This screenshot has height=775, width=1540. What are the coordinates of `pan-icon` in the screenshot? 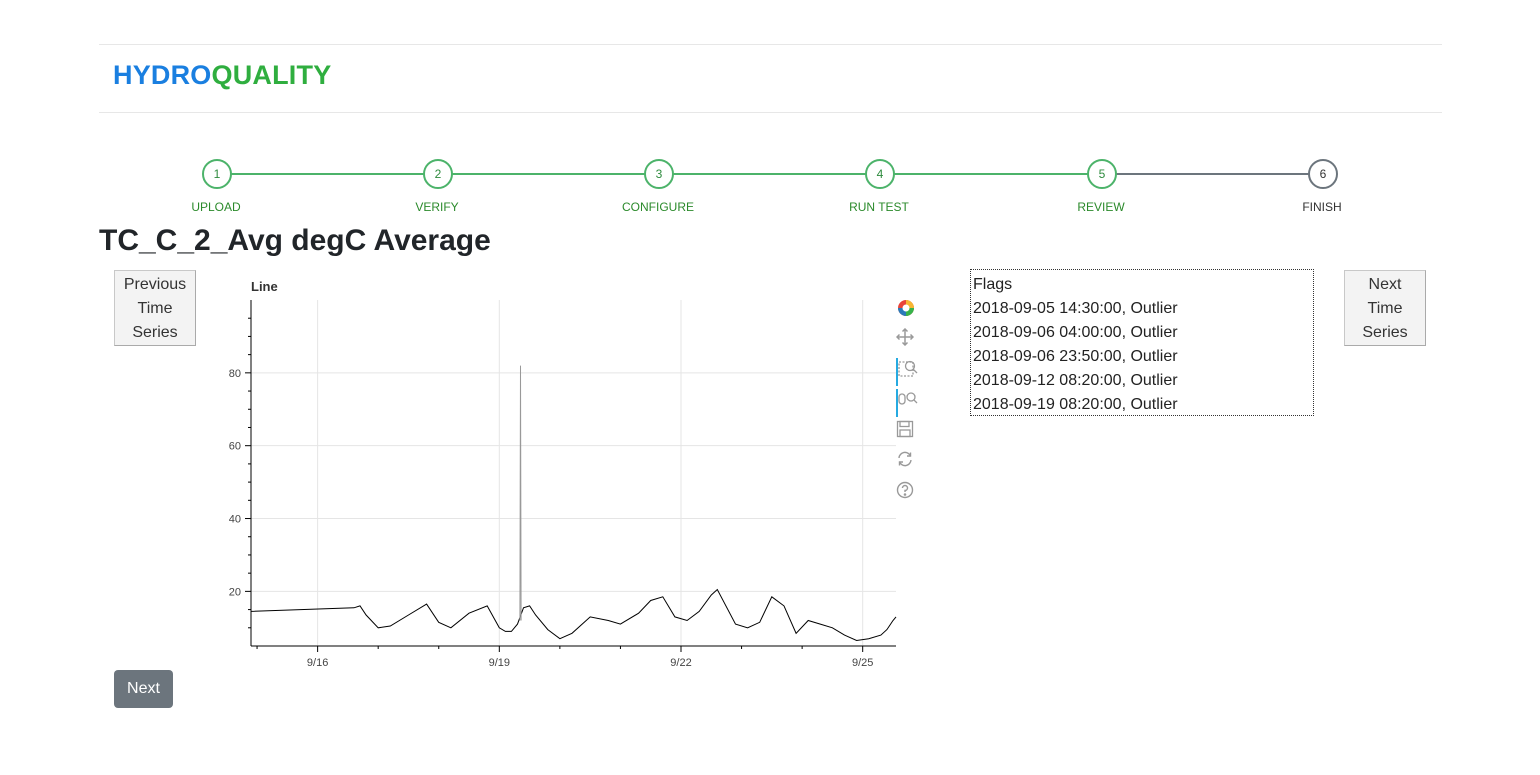 It's located at (911, 342).